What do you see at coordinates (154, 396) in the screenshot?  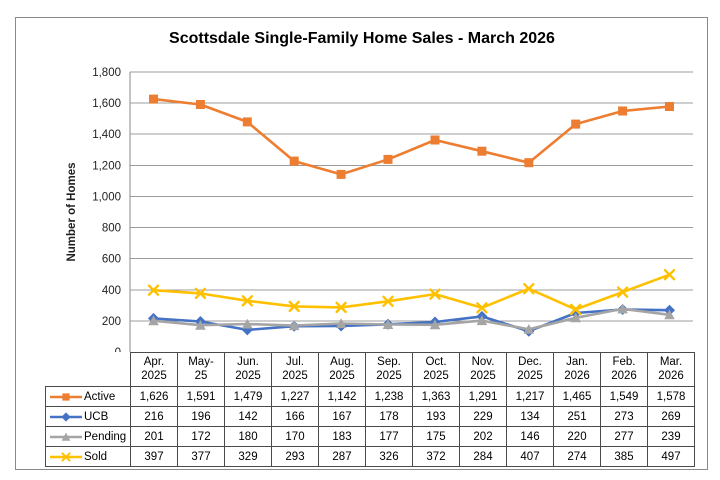 I see `value-cell: 1,626` at bounding box center [154, 396].